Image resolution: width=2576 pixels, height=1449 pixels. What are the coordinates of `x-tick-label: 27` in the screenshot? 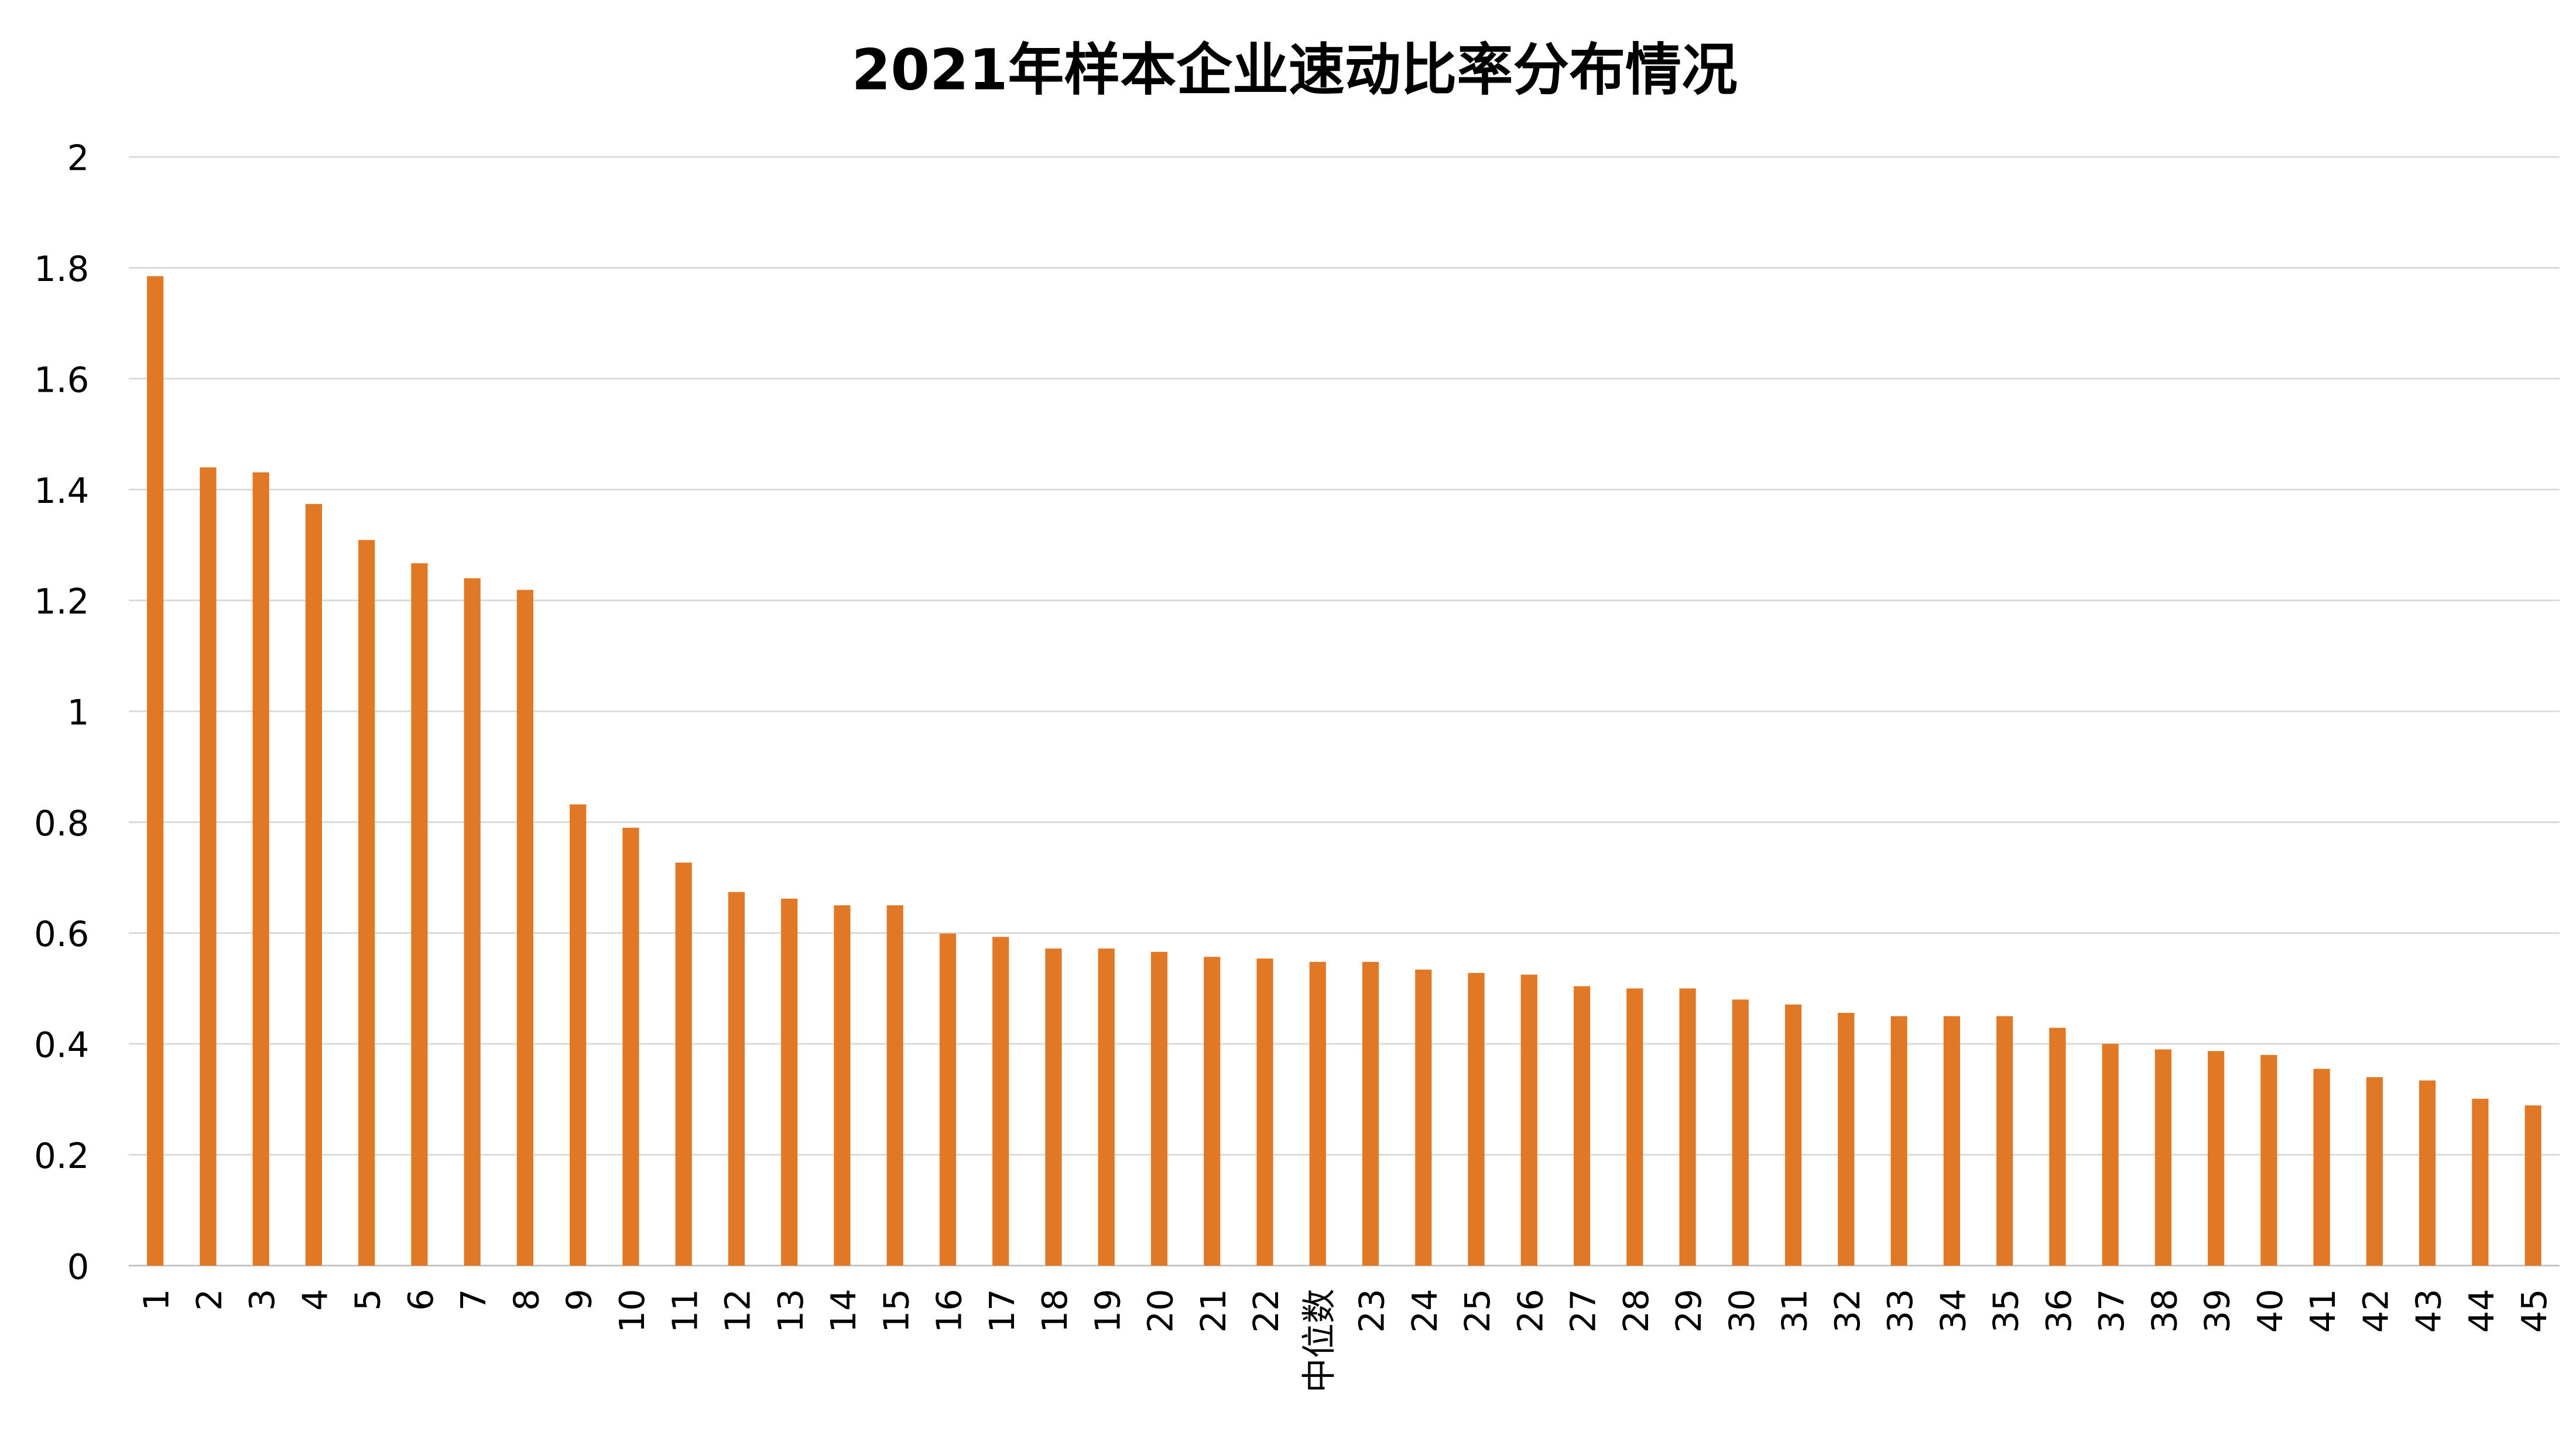 It's located at (1583, 1311).